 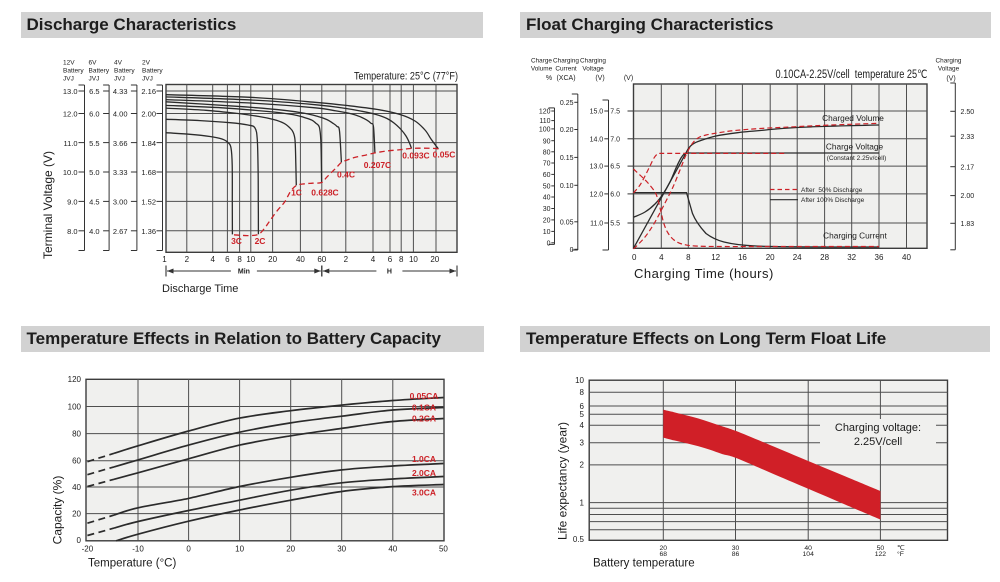 What do you see at coordinates (901, 548) in the screenshot?
I see `svg-text: ℃` at bounding box center [901, 548].